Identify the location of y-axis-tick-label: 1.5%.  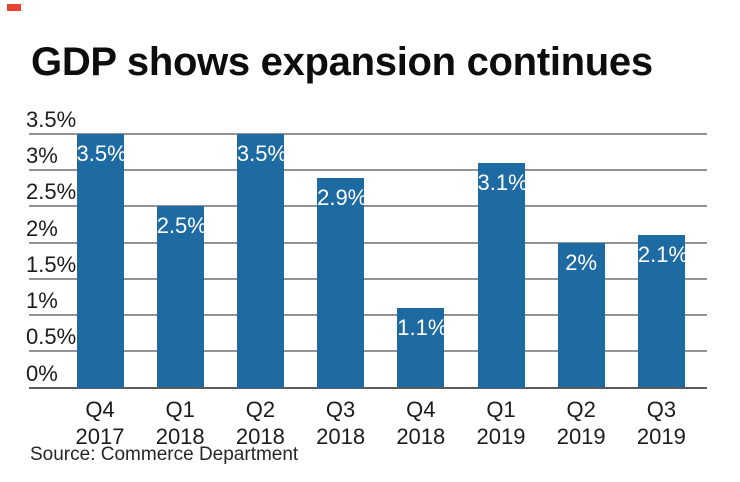
(51, 264).